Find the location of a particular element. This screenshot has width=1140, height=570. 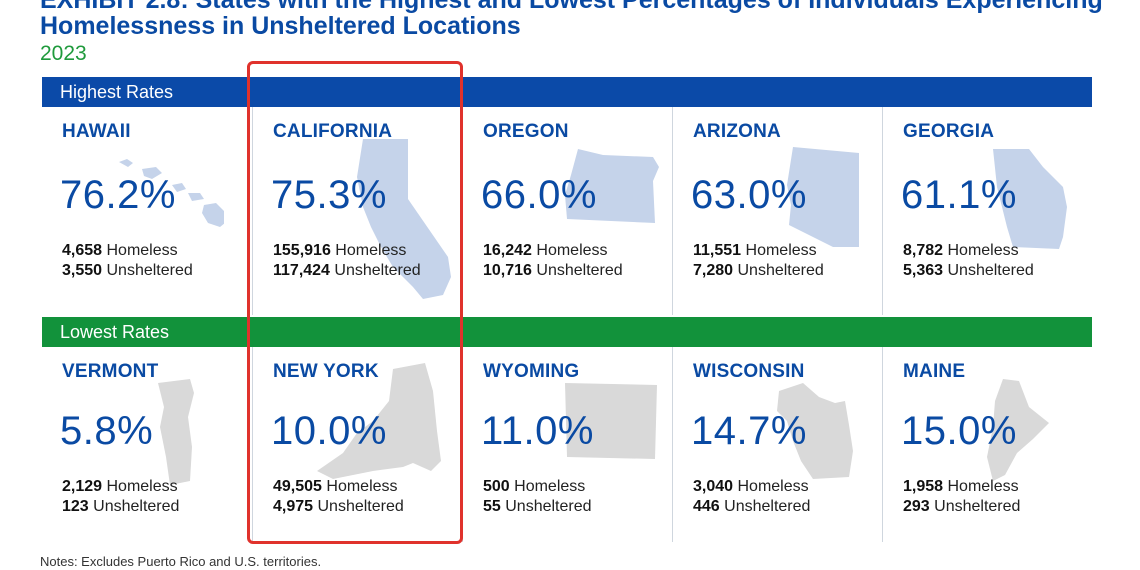

unsheltered-count: 4,975 Unsheltered is located at coordinates (338, 506).